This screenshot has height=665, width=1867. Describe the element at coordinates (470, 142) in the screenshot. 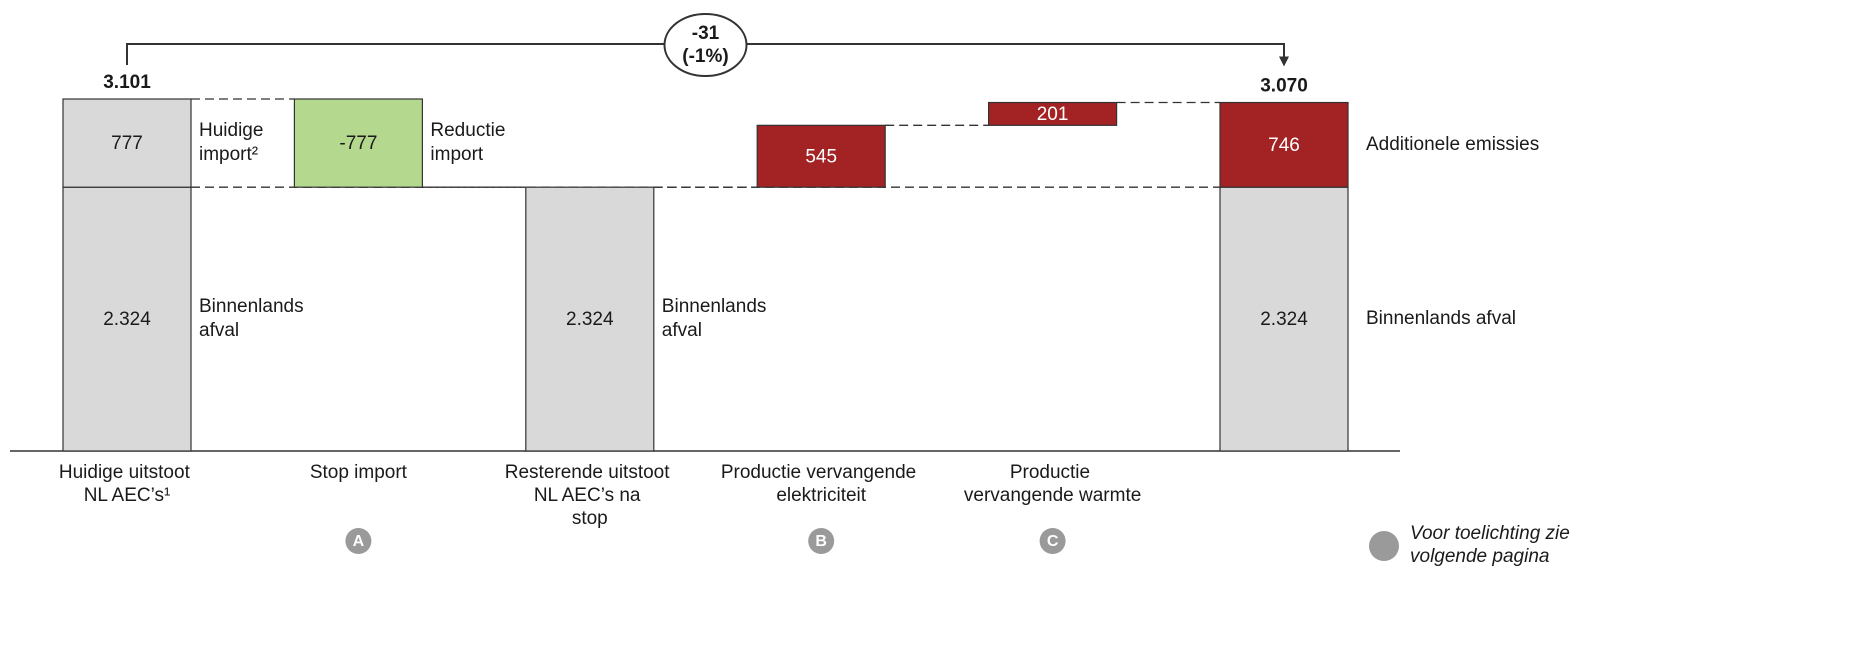

I see `segment-note: Reductie import` at that location.